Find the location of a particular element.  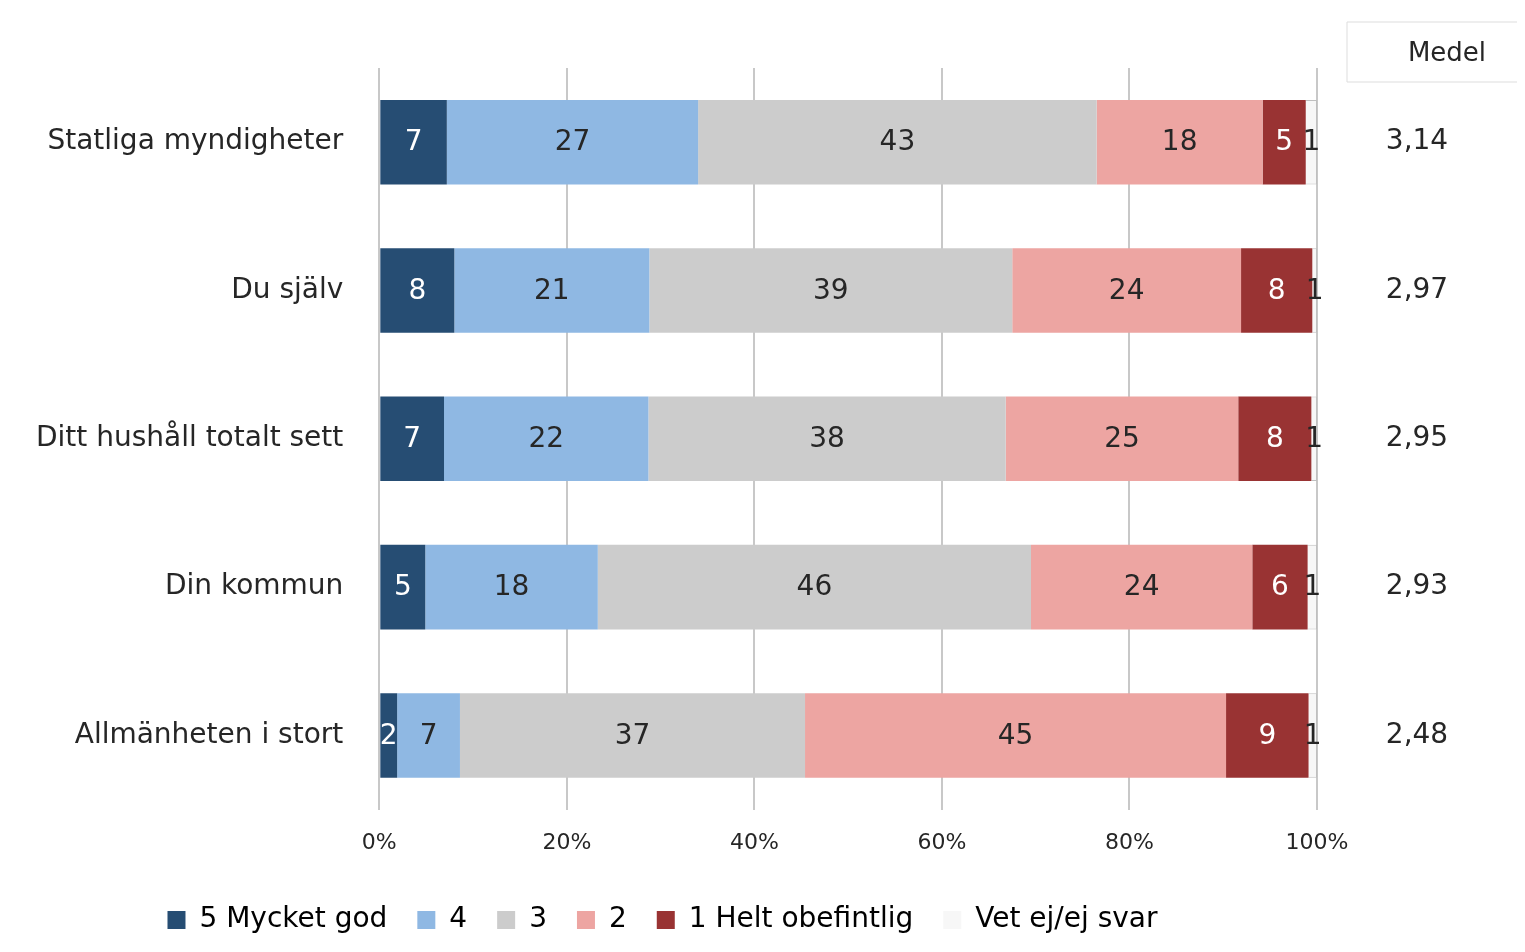

data-label: 37 is located at coordinates (632, 734).